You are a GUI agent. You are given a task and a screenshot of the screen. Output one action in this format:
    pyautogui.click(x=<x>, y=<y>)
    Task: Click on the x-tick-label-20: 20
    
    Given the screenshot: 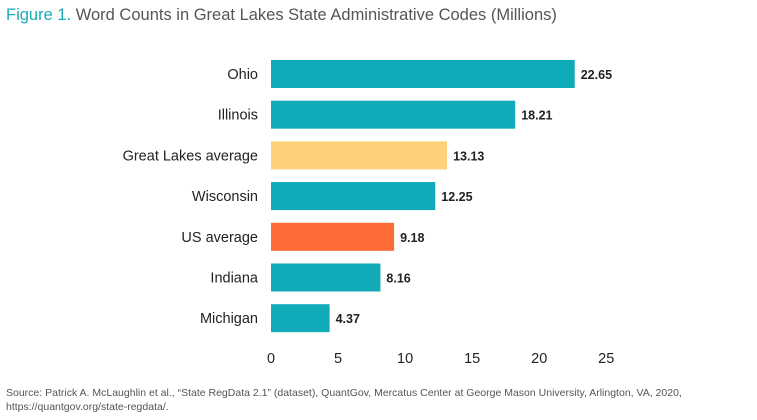 What is the action you would take?
    pyautogui.click(x=539, y=359)
    